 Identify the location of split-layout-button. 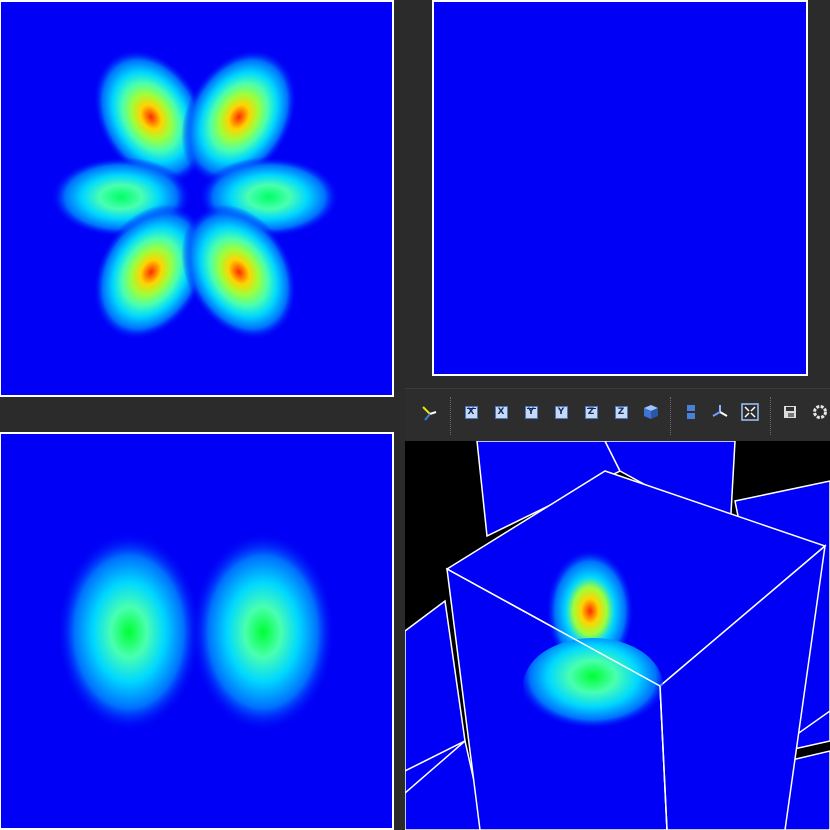
(691, 412).